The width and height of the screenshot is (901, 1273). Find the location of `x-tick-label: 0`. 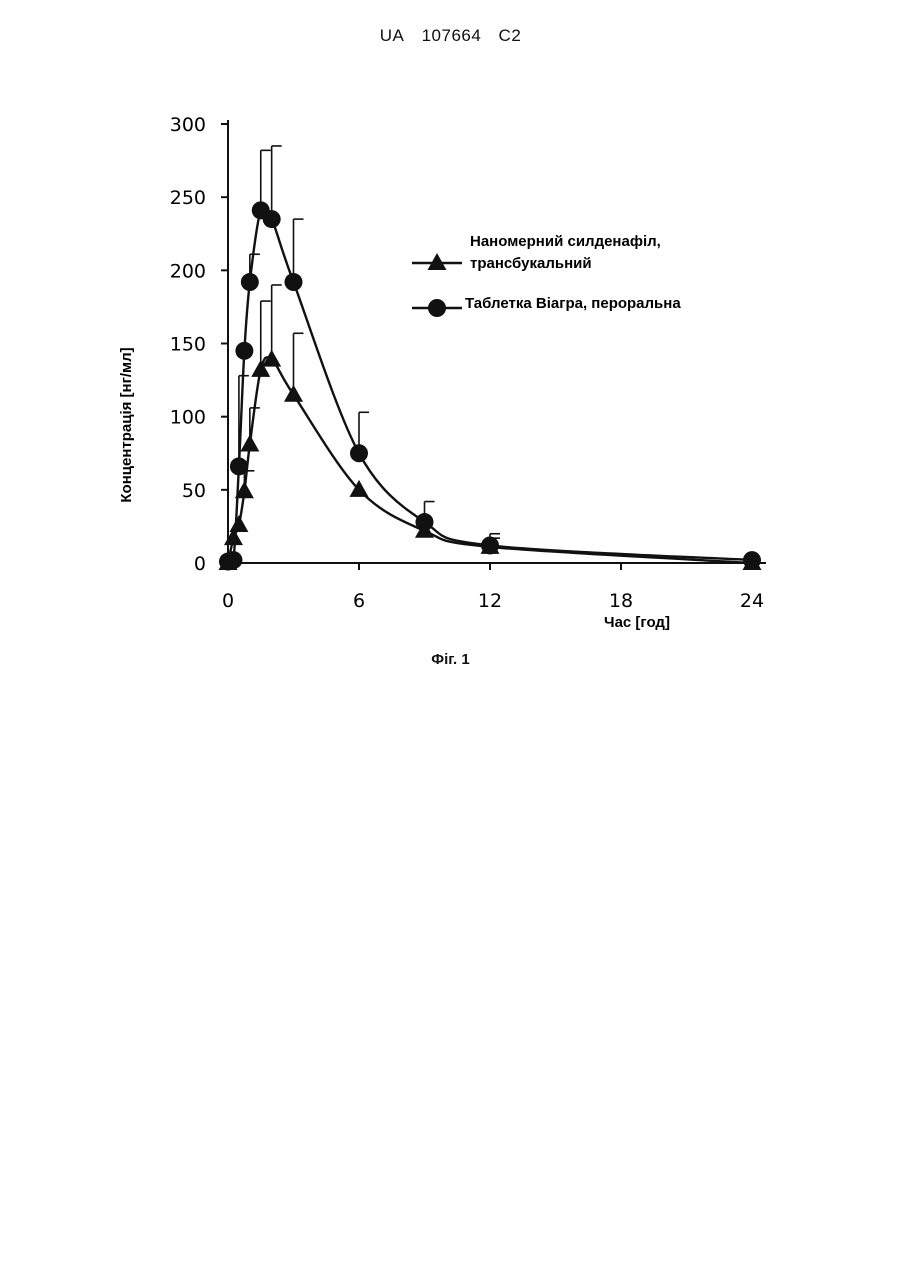

x-tick-label: 0 is located at coordinates (228, 601).